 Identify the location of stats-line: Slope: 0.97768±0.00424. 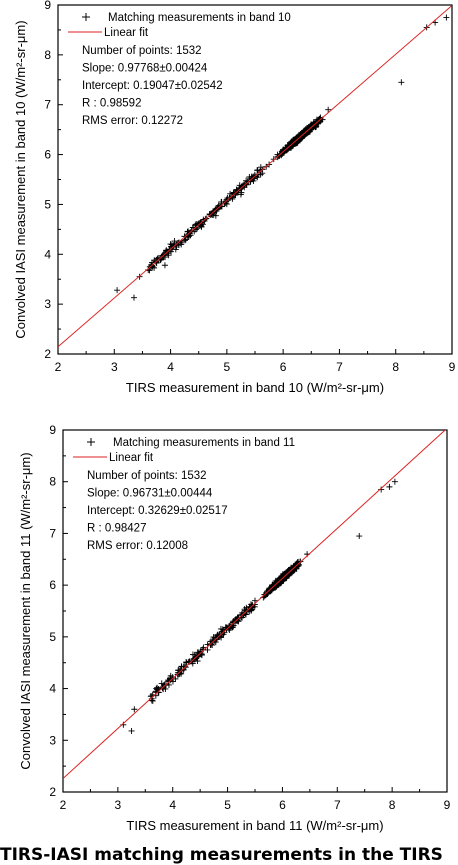
(145, 69).